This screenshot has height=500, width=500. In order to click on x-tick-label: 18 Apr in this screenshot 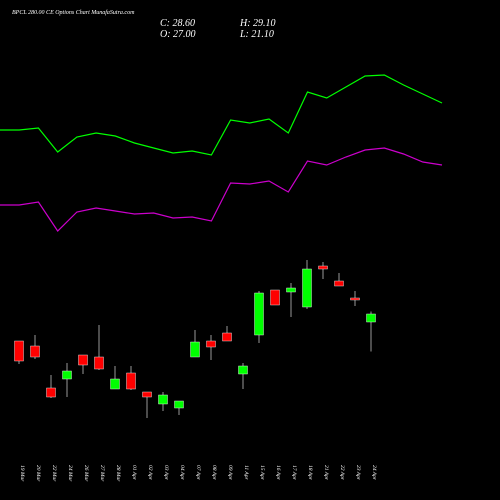, I will do `click(310, 473)`.